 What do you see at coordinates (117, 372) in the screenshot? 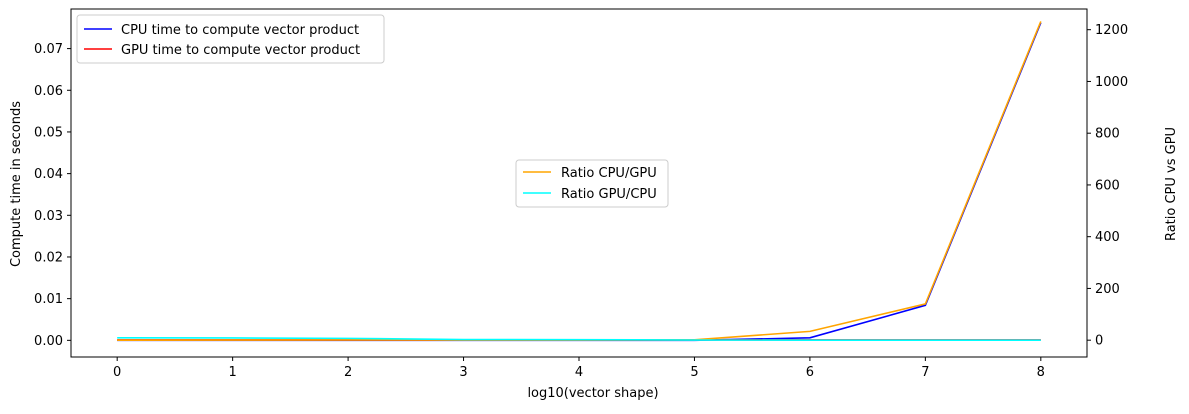
I see `x-tick-label: 0` at bounding box center [117, 372].